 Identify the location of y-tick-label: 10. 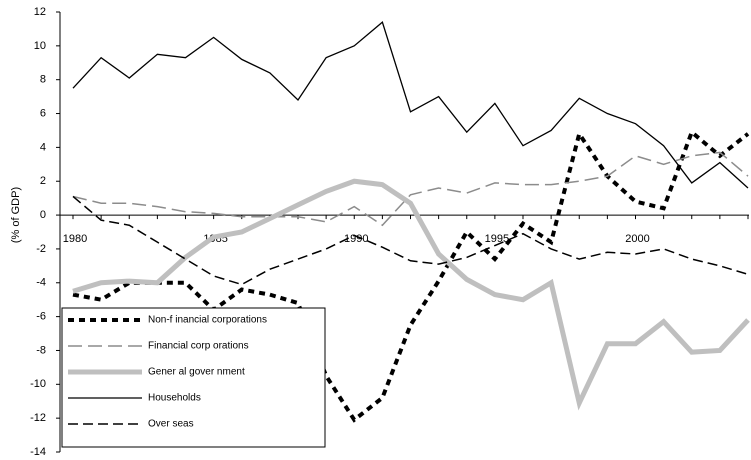
(40, 46).